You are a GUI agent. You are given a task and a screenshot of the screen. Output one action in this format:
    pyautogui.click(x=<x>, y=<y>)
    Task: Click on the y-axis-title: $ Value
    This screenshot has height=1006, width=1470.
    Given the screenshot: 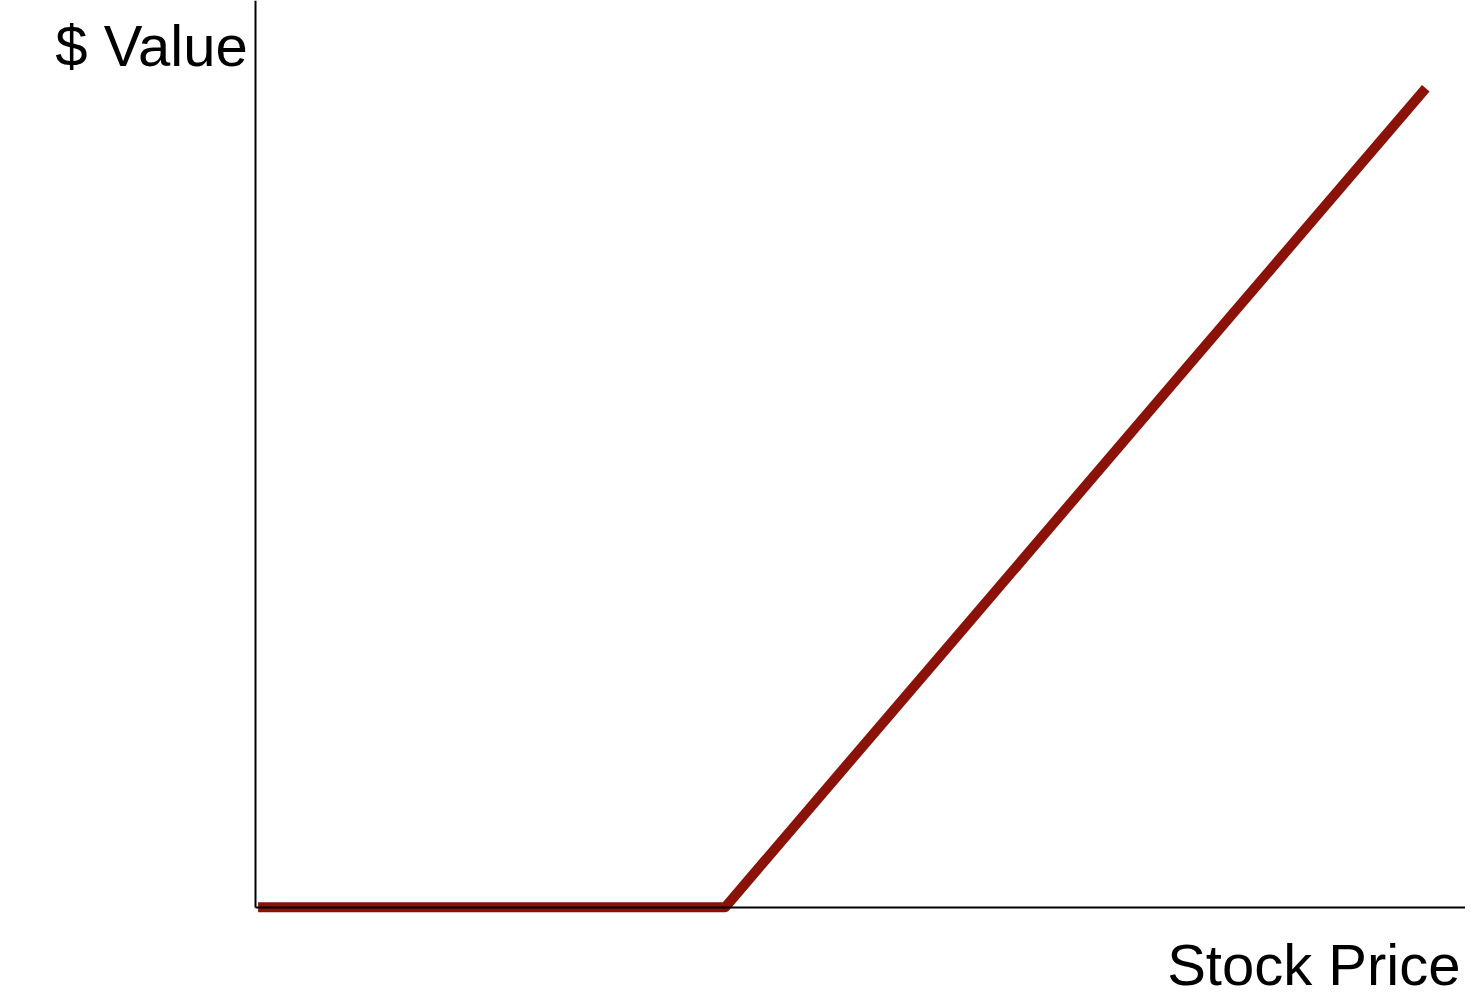 What is the action you would take?
    pyautogui.click(x=151, y=45)
    